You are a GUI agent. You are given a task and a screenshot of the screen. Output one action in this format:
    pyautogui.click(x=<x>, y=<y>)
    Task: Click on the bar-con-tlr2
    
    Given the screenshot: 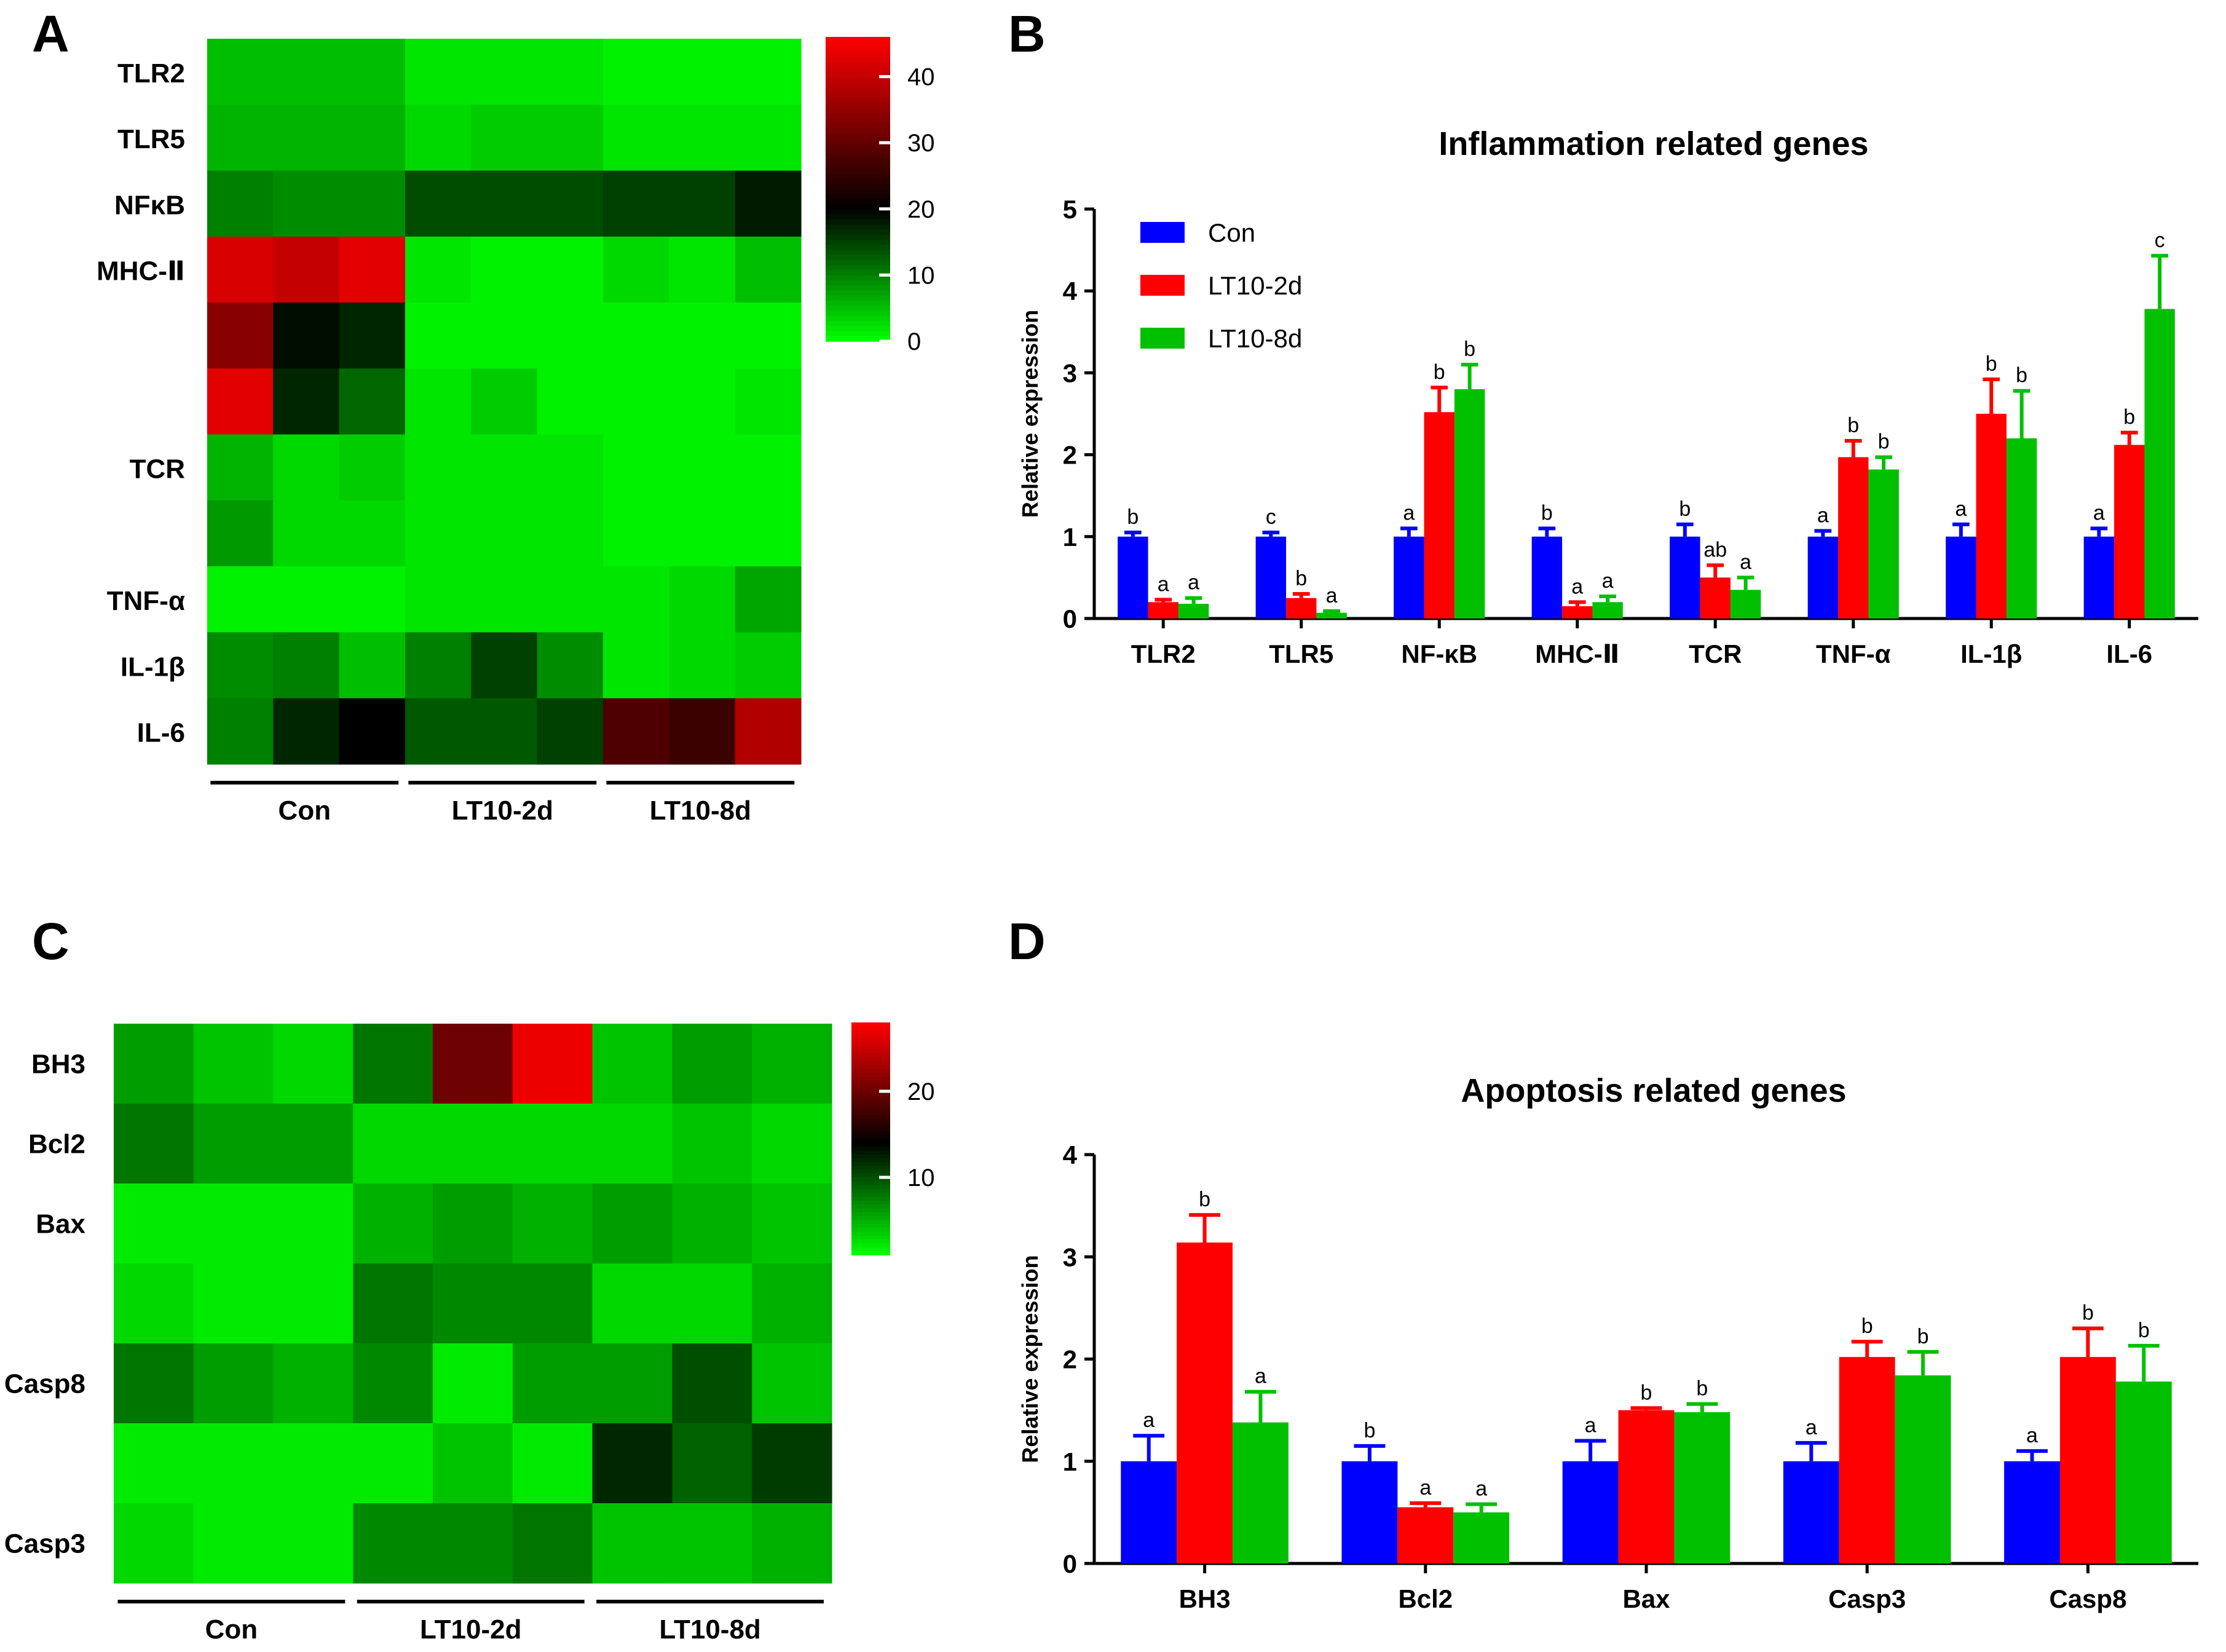 What is the action you would take?
    pyautogui.click(x=1133, y=577)
    